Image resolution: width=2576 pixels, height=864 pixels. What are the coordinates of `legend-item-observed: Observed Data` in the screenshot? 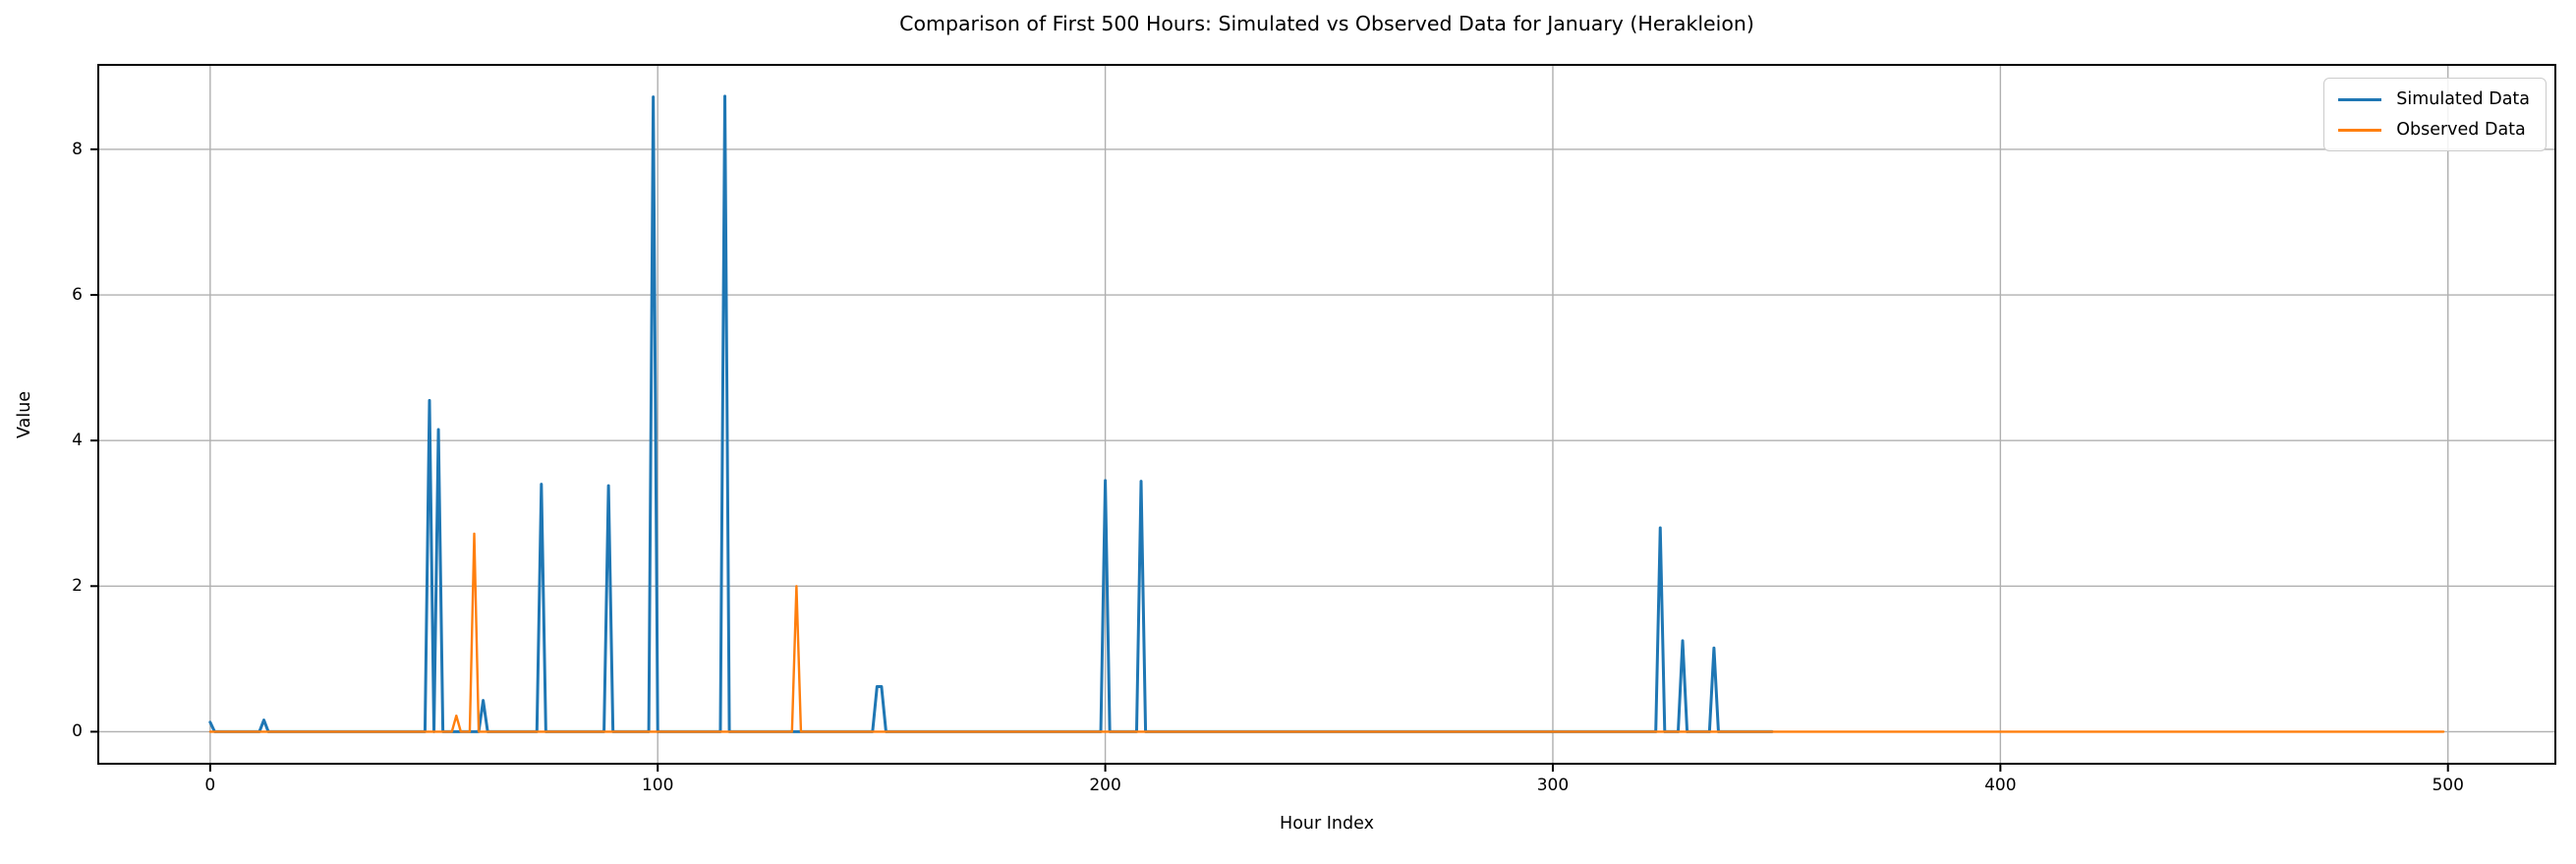 It's located at (2434, 130).